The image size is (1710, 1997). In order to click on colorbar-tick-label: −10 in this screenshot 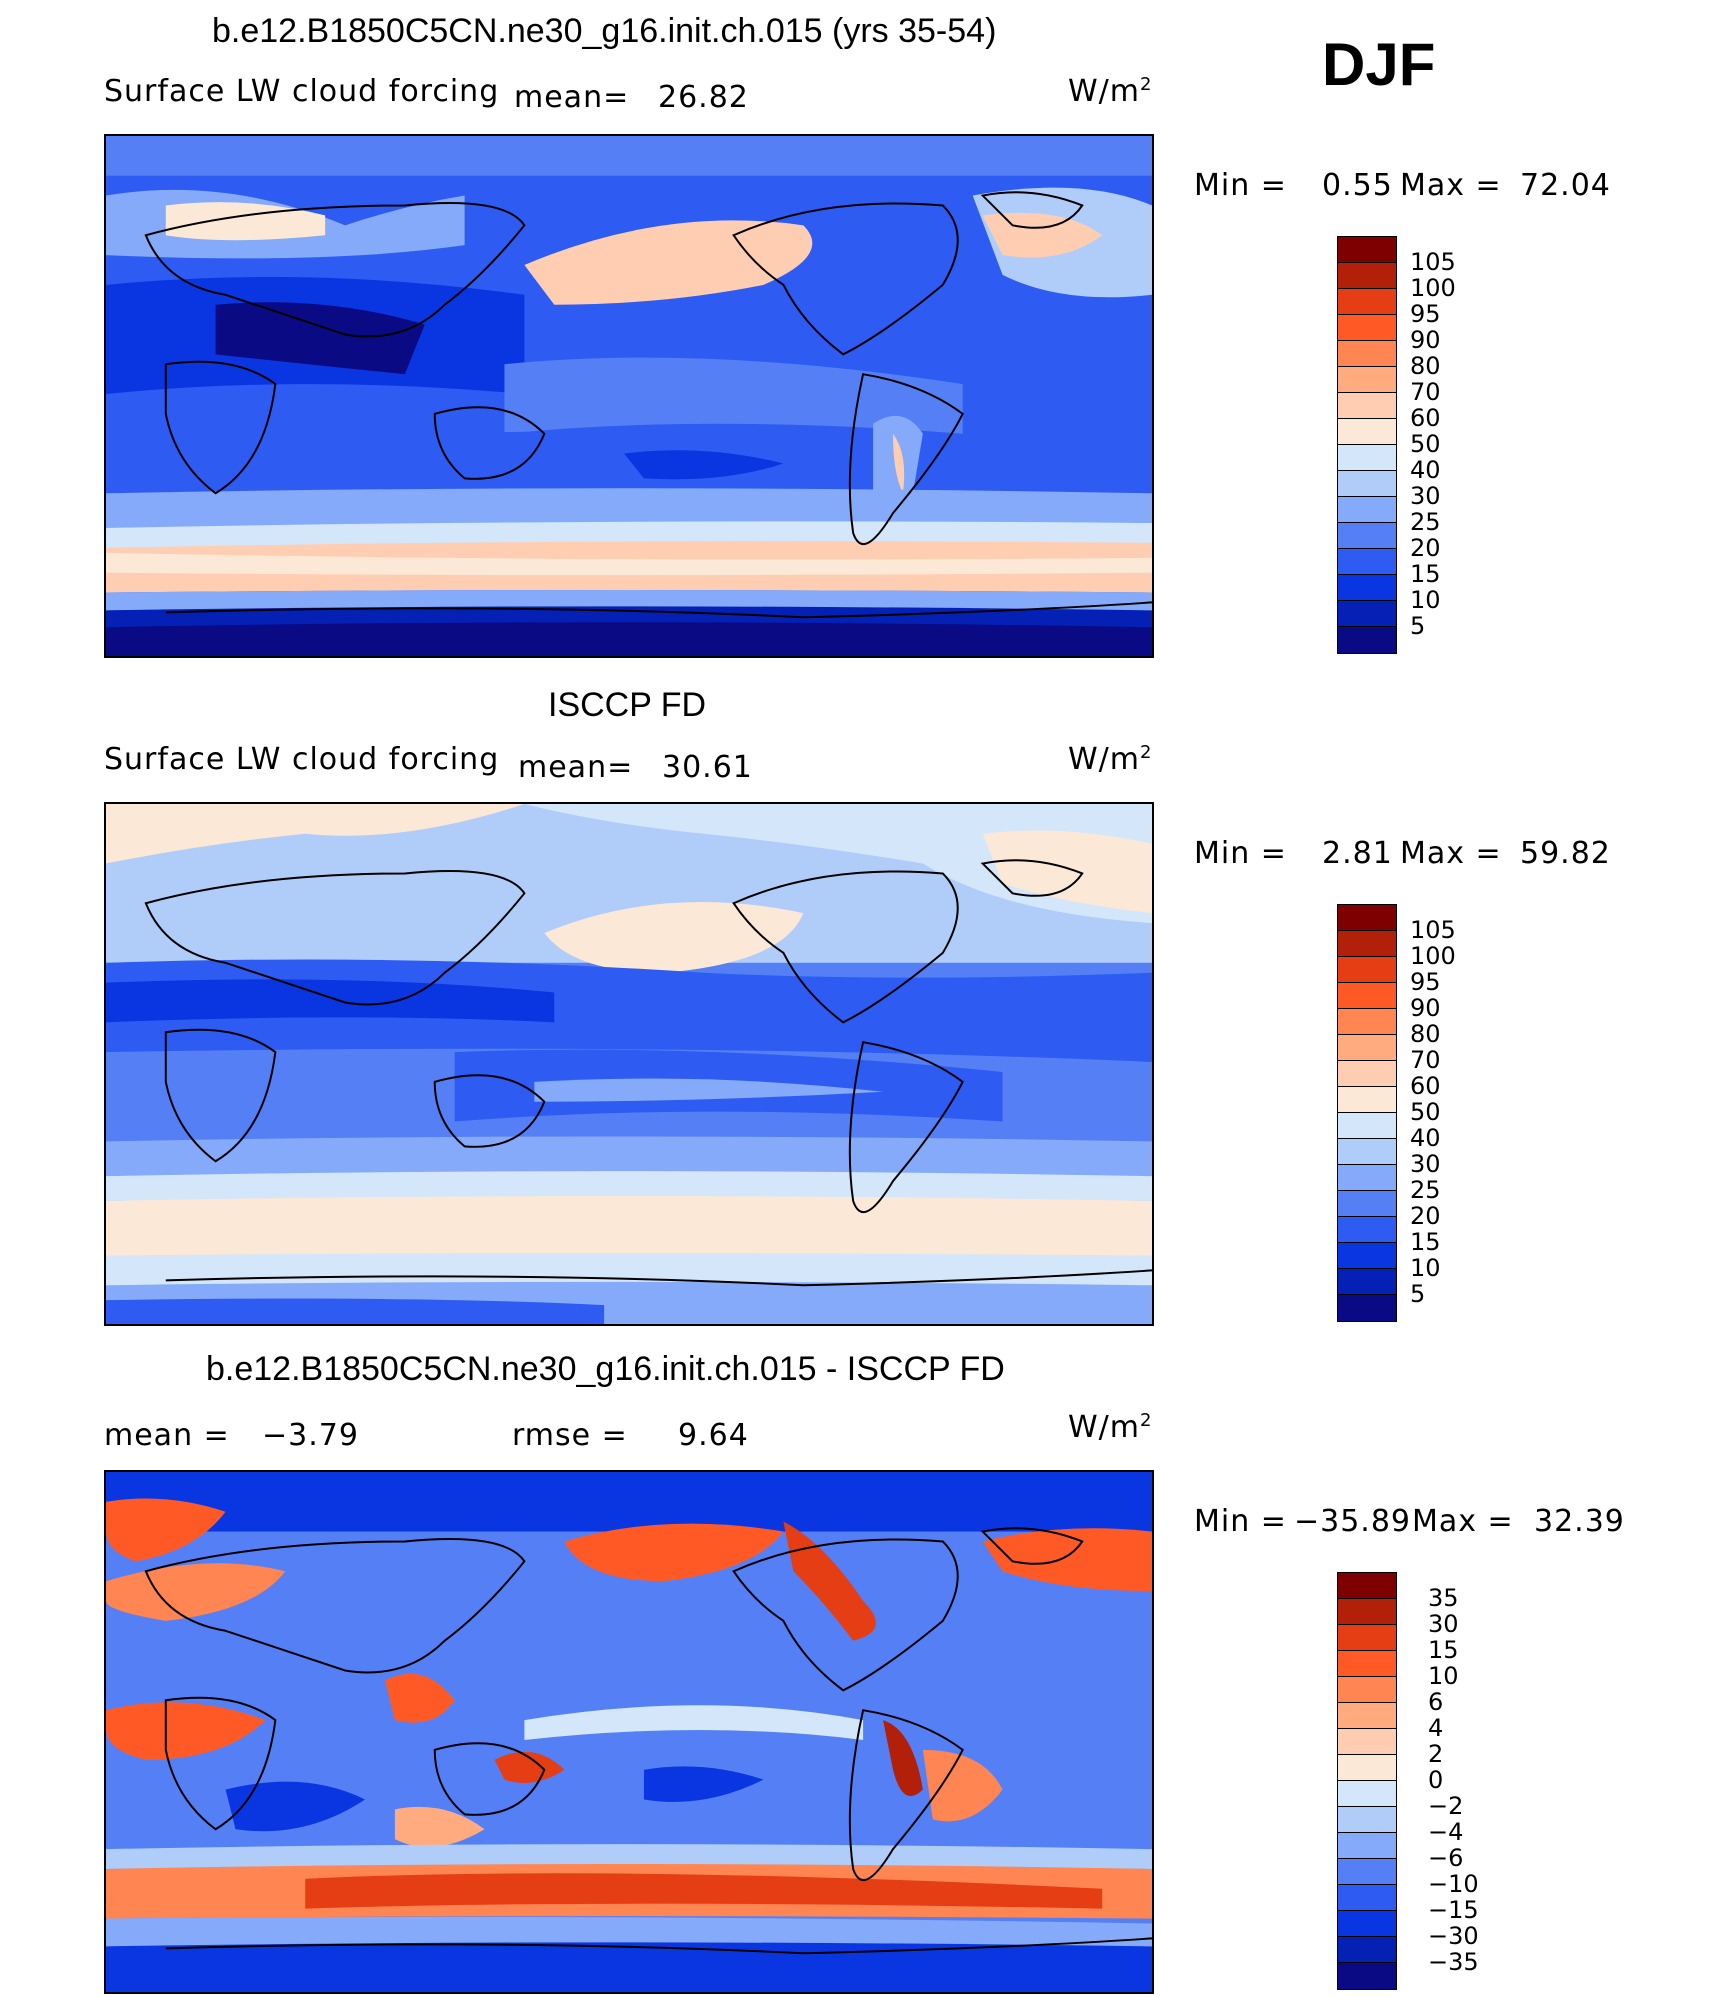, I will do `click(1453, 1884)`.